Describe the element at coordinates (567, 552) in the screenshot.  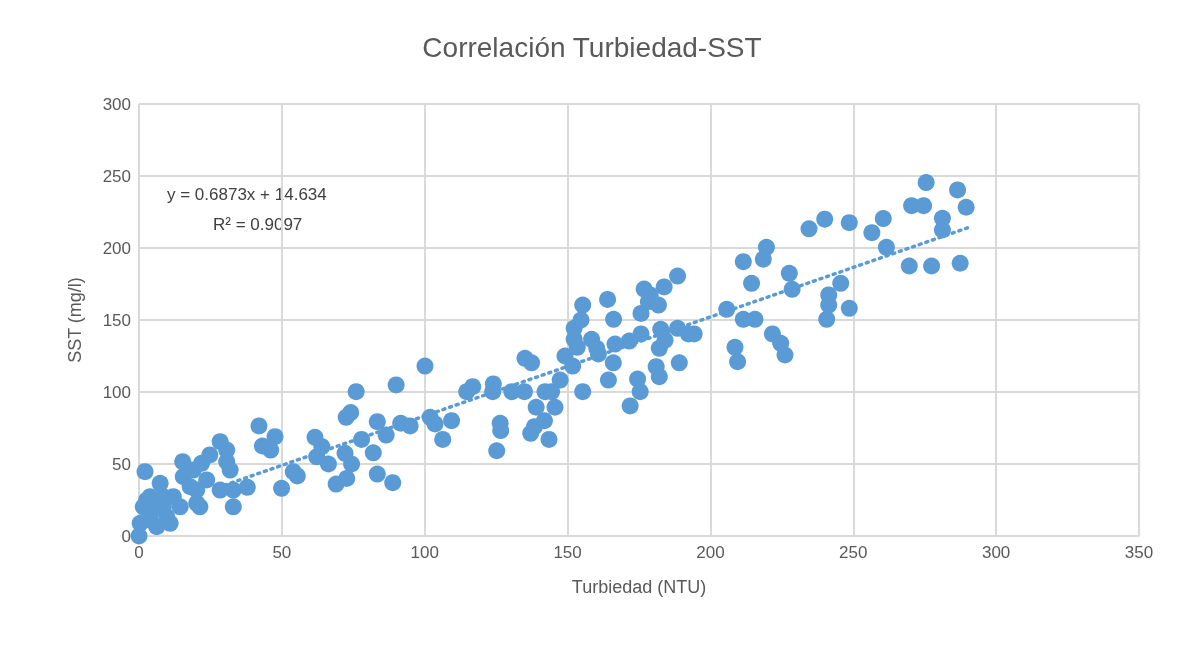
I see `x-tick-label: 150` at that location.